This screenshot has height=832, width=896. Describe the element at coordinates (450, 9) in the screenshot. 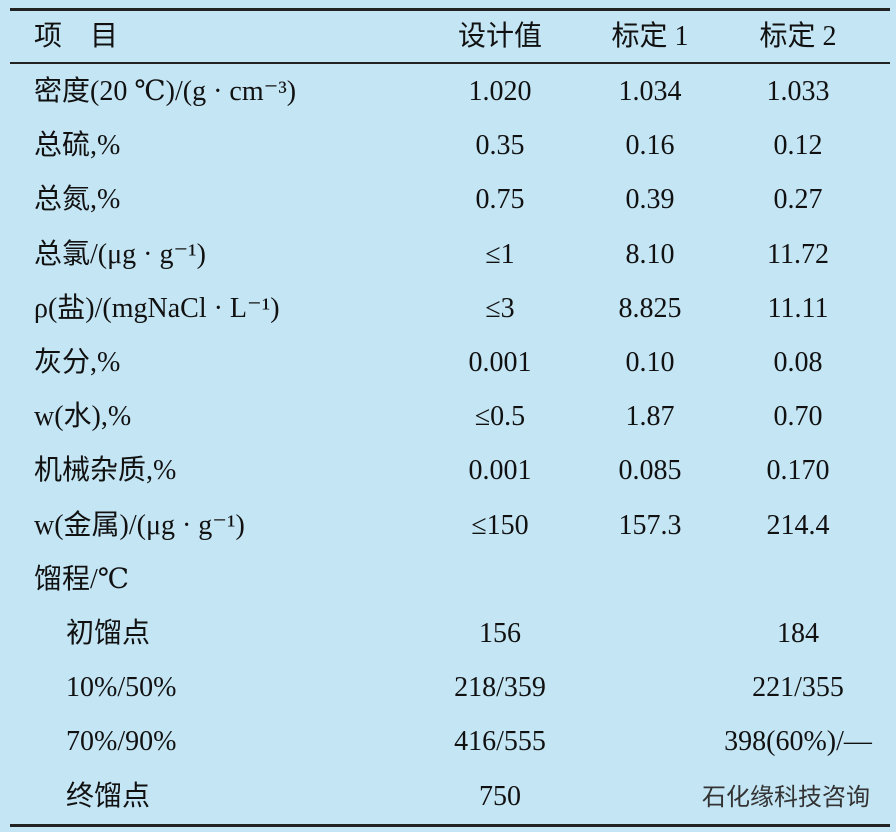

I see `top-rule` at that location.